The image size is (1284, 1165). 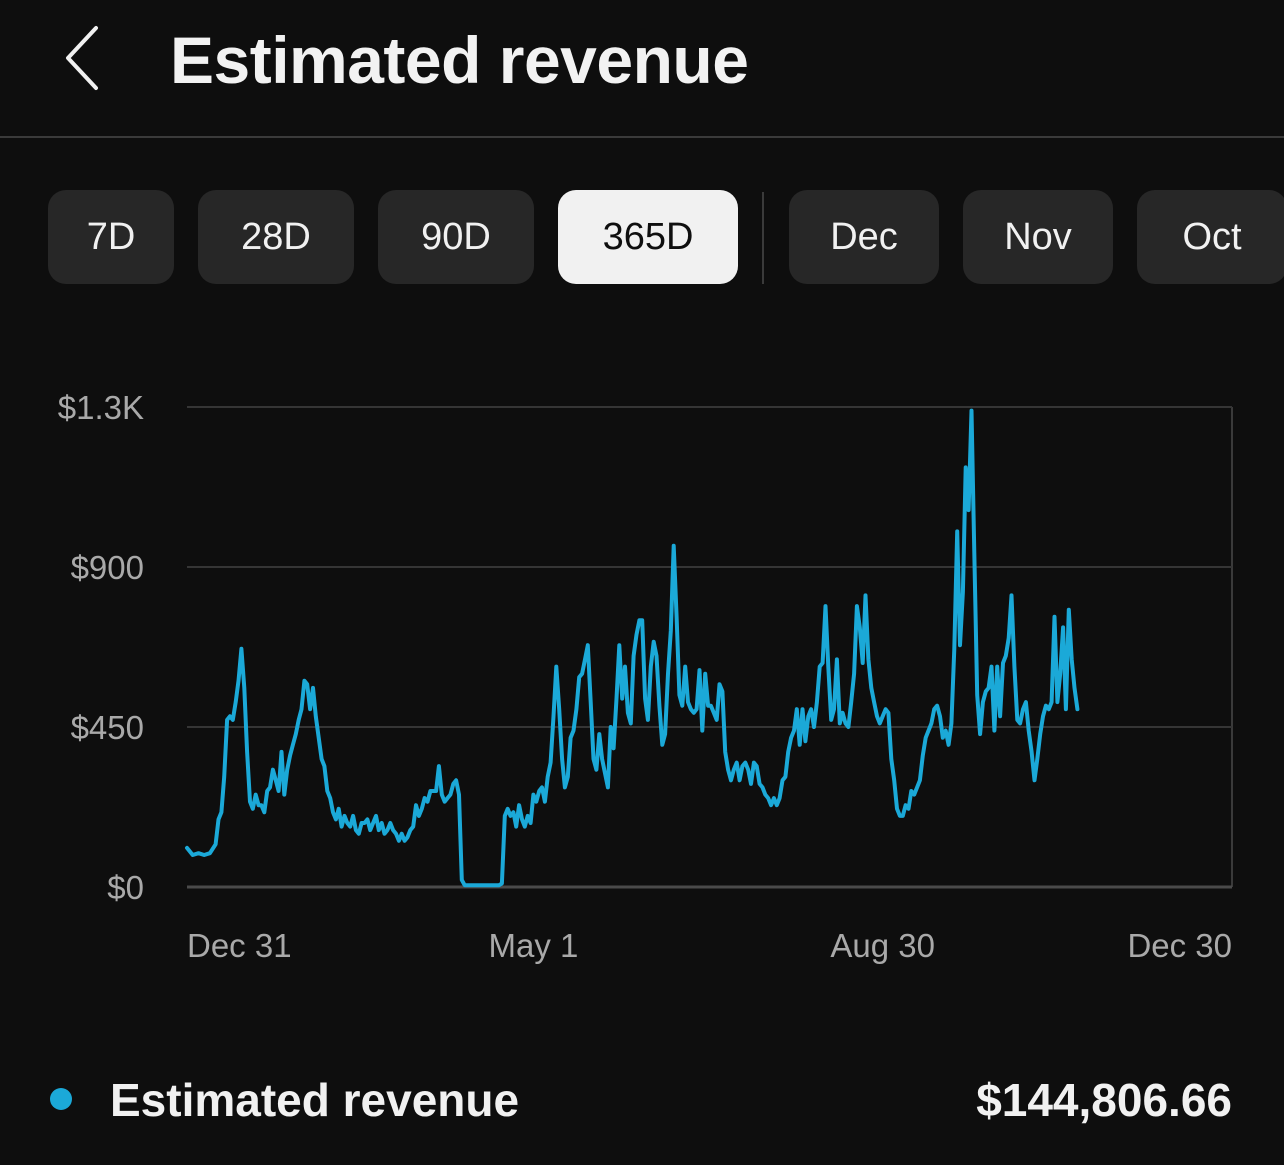 What do you see at coordinates (111, 237) in the screenshot?
I see `chip-7d: 7D` at bounding box center [111, 237].